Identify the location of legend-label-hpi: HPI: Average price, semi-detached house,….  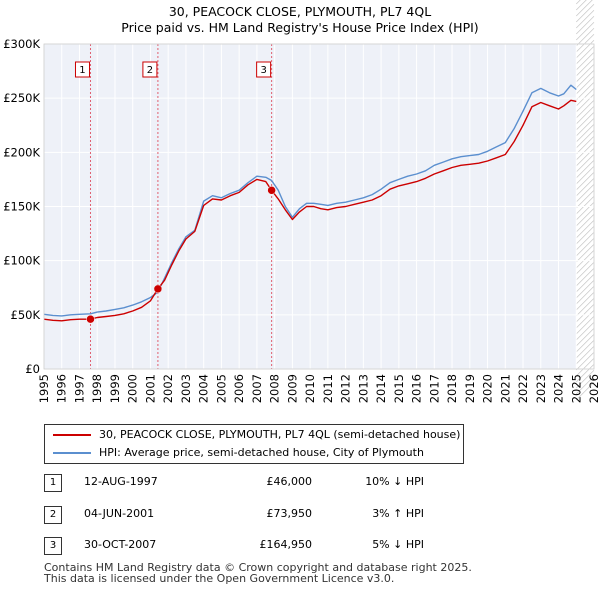
(261, 452).